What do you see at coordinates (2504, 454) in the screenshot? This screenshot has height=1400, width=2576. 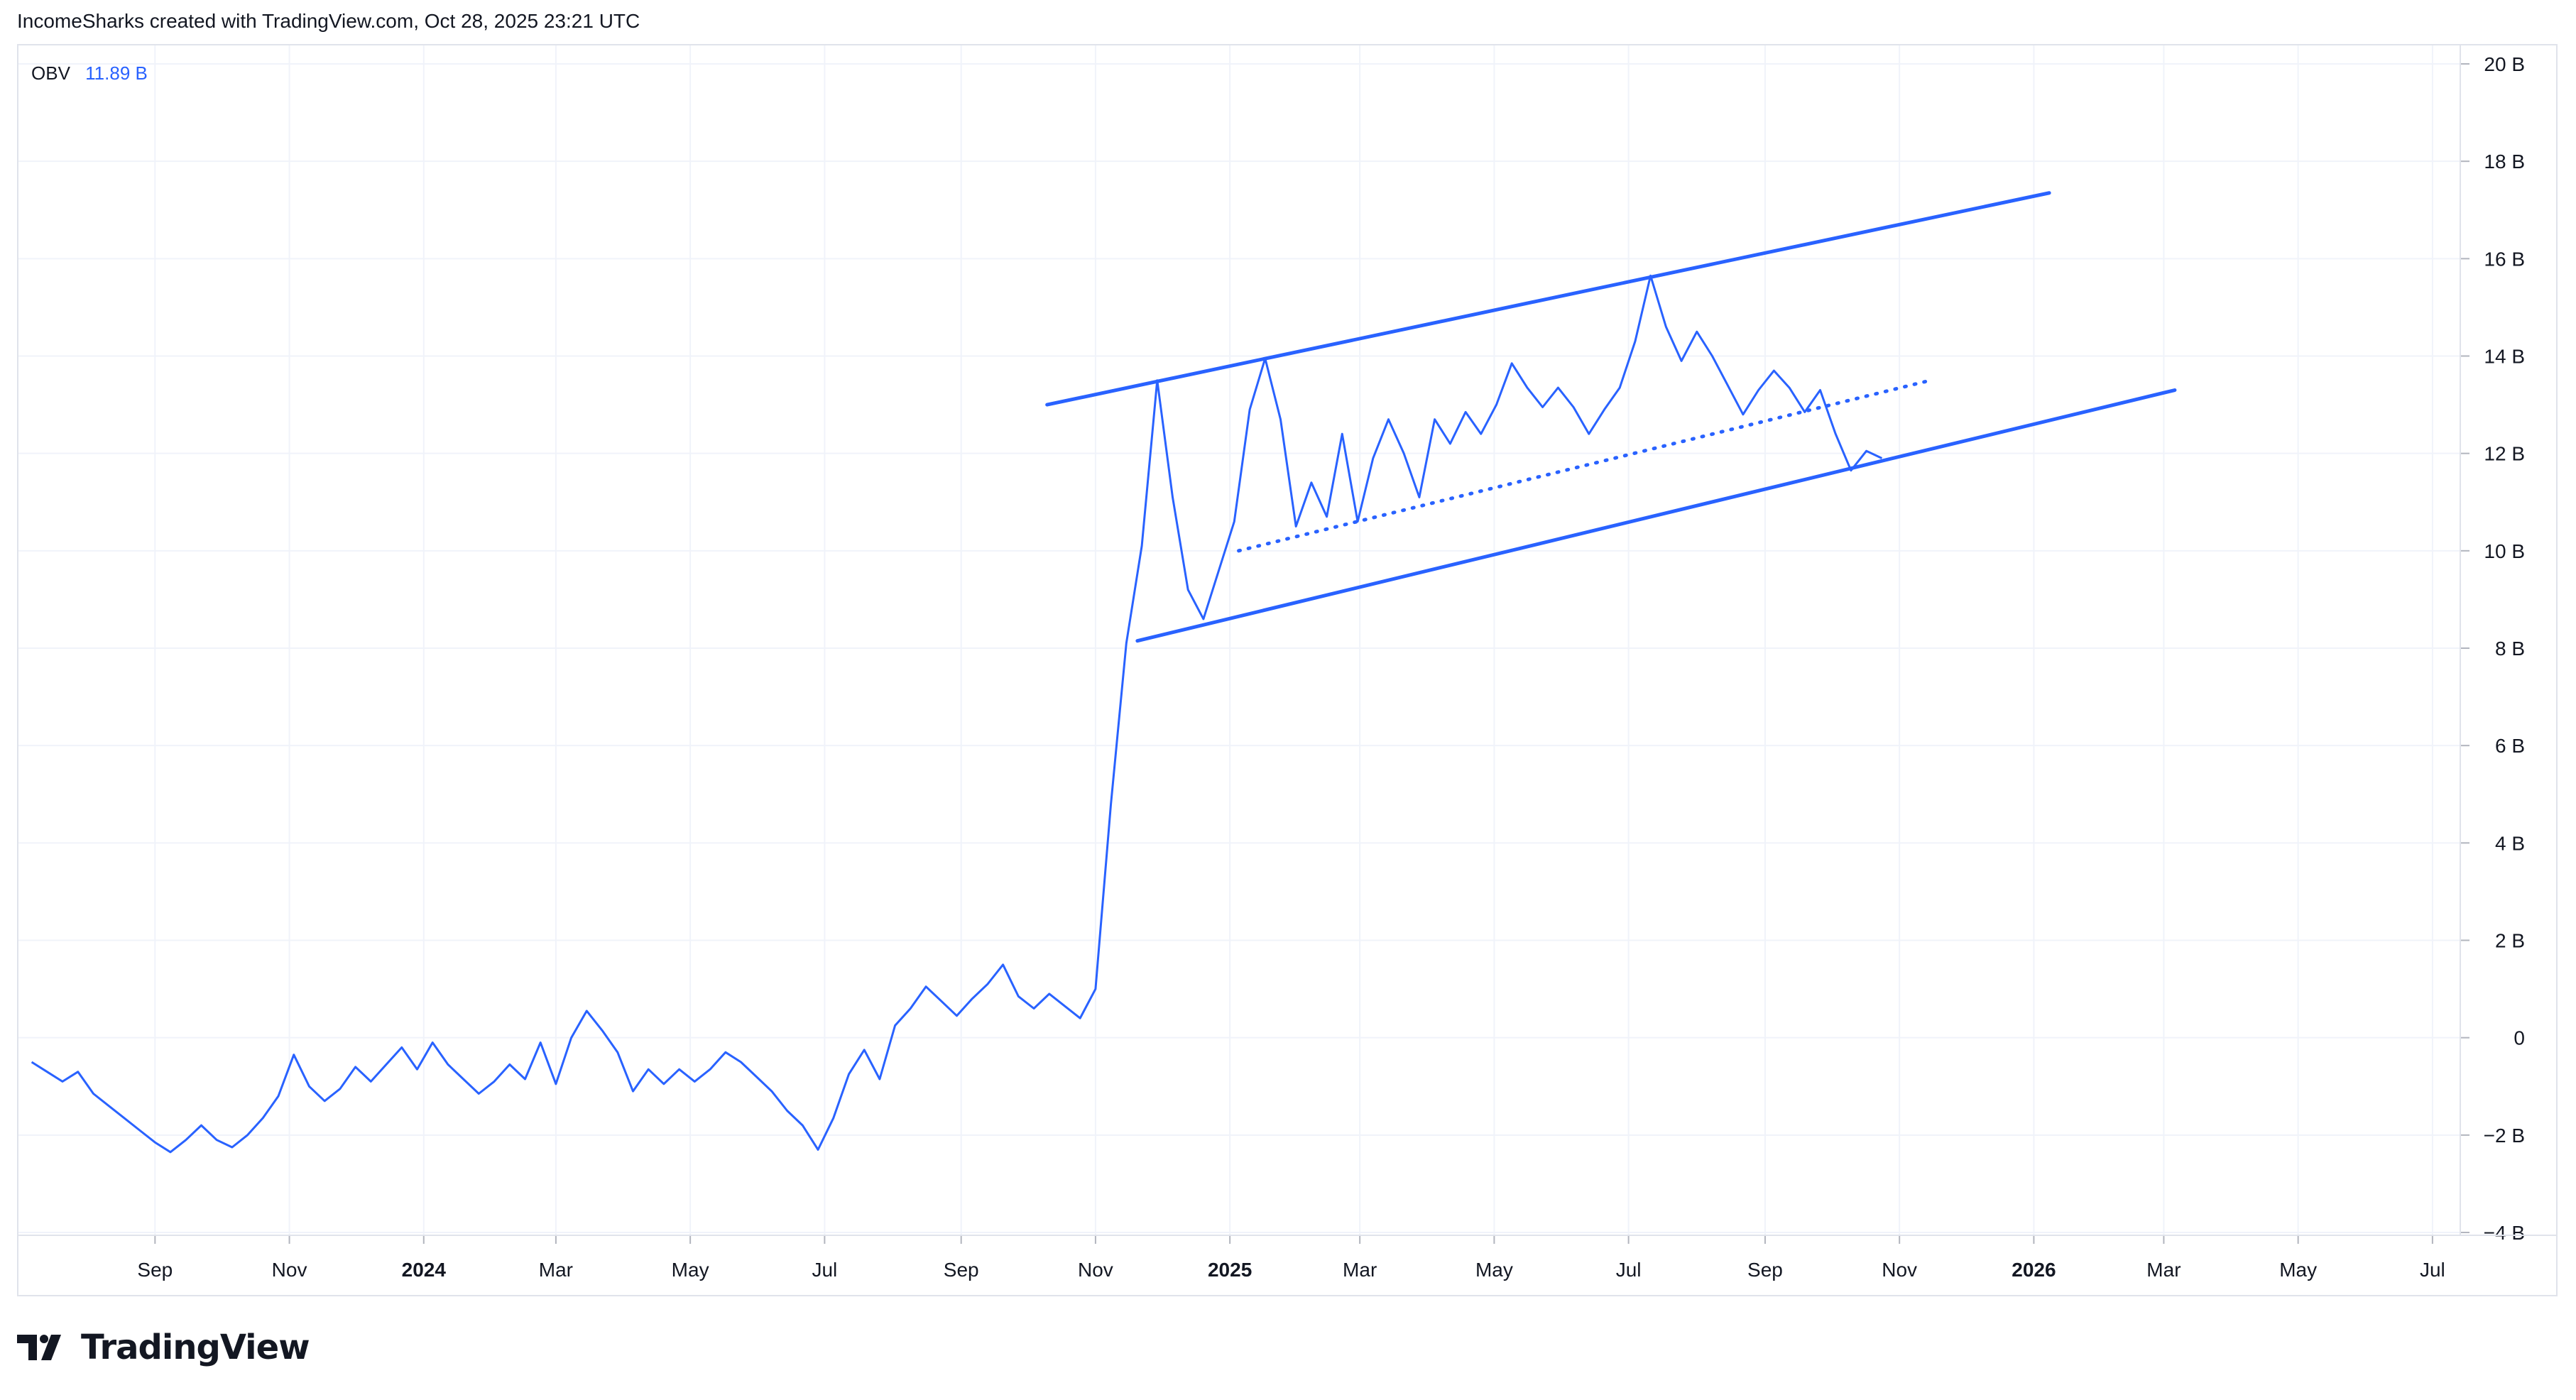 I see `y-tick-label: 12 B` at bounding box center [2504, 454].